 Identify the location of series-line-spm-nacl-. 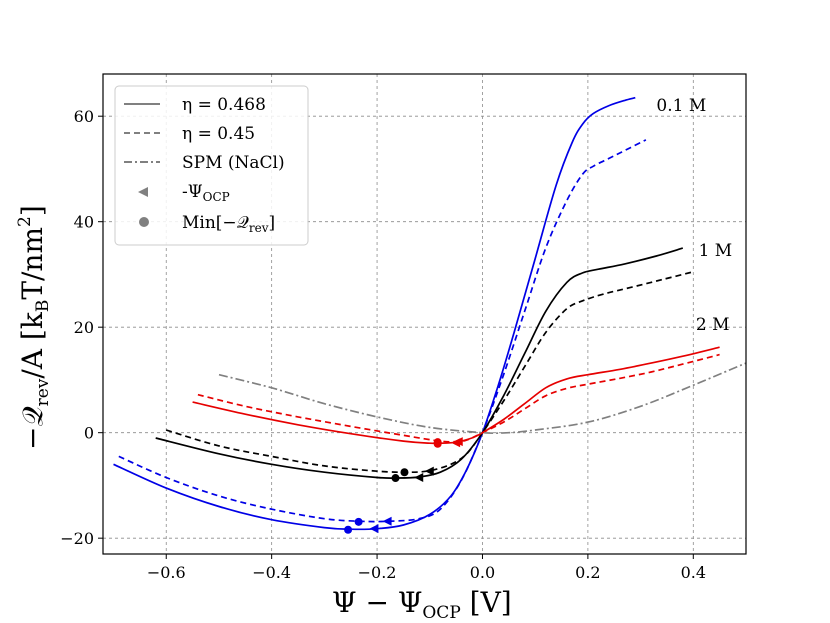
(482, 398).